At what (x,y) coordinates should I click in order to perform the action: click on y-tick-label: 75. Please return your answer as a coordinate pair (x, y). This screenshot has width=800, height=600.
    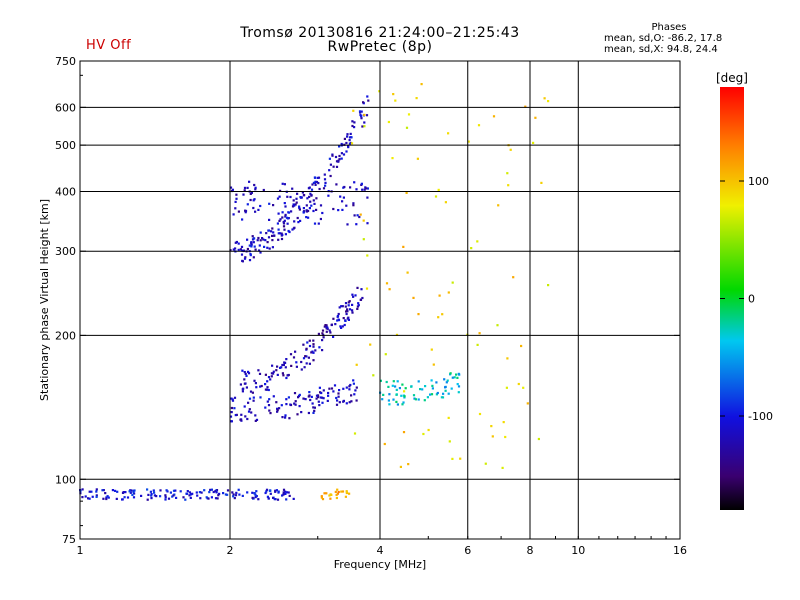
    Looking at the image, I should click on (69, 539).